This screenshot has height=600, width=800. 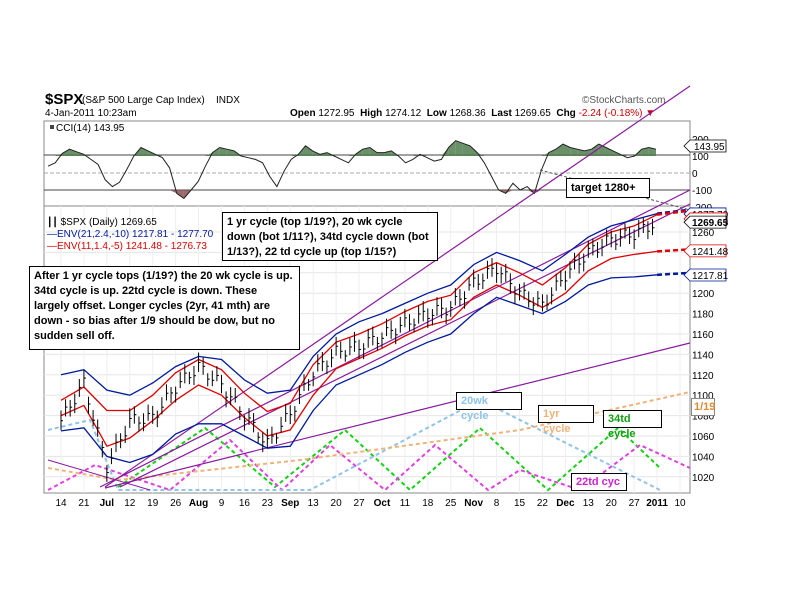 What do you see at coordinates (428, 503) in the screenshot?
I see `x-tick-label: 18` at bounding box center [428, 503].